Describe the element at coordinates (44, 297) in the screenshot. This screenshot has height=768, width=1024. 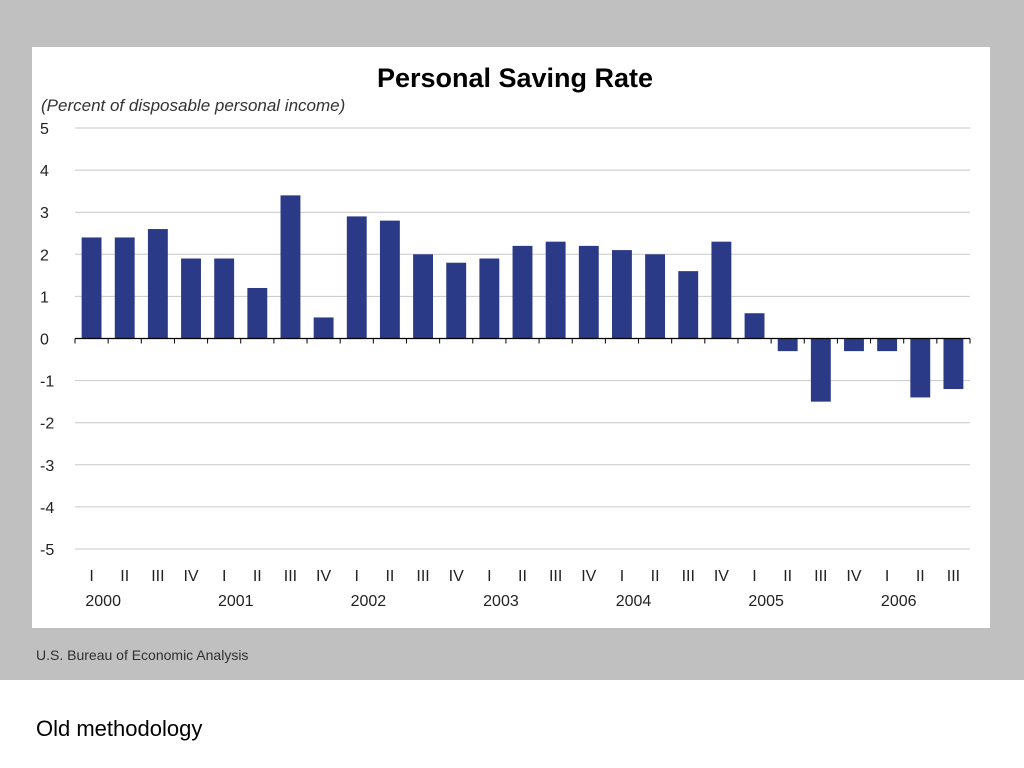
I see `y-tick-label: 1` at that location.